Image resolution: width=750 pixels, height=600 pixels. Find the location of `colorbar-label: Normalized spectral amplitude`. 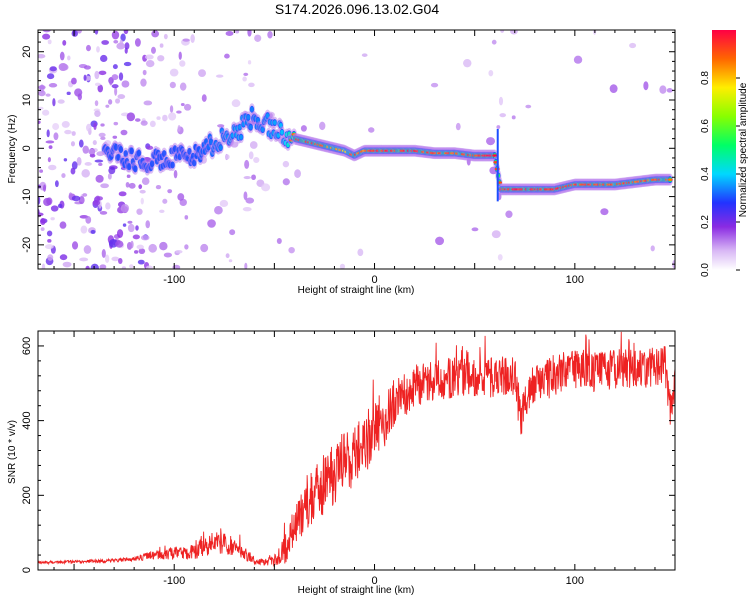

colorbar-label: Normalized spectral amplitude is located at coordinates (743, 149).